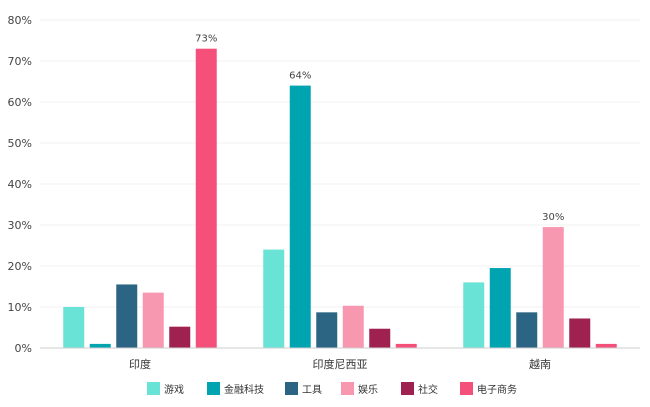  What do you see at coordinates (20, 225) in the screenshot?
I see `y-tick-label: 30%` at bounding box center [20, 225].